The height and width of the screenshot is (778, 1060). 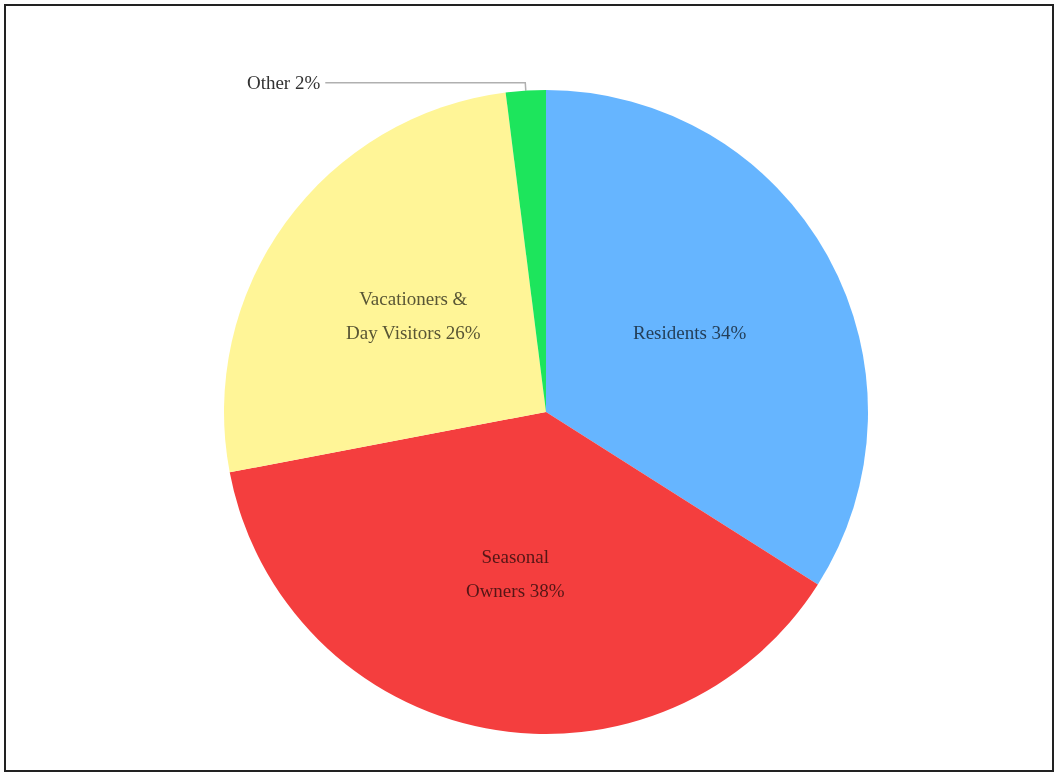 What do you see at coordinates (515, 573) in the screenshot?
I see `slice-label: Seasonal Owners 38%` at bounding box center [515, 573].